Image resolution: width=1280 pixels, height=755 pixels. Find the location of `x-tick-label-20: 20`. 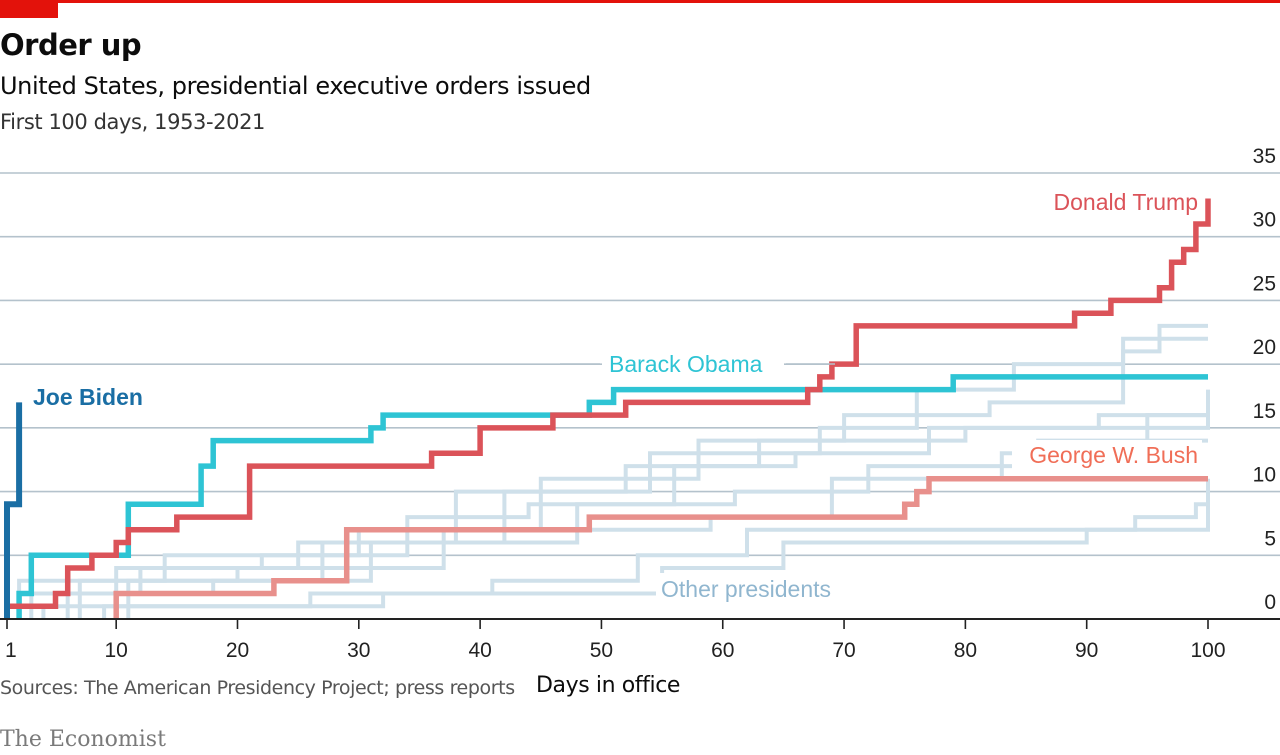

x-tick-label-20: 20 is located at coordinates (237, 650).